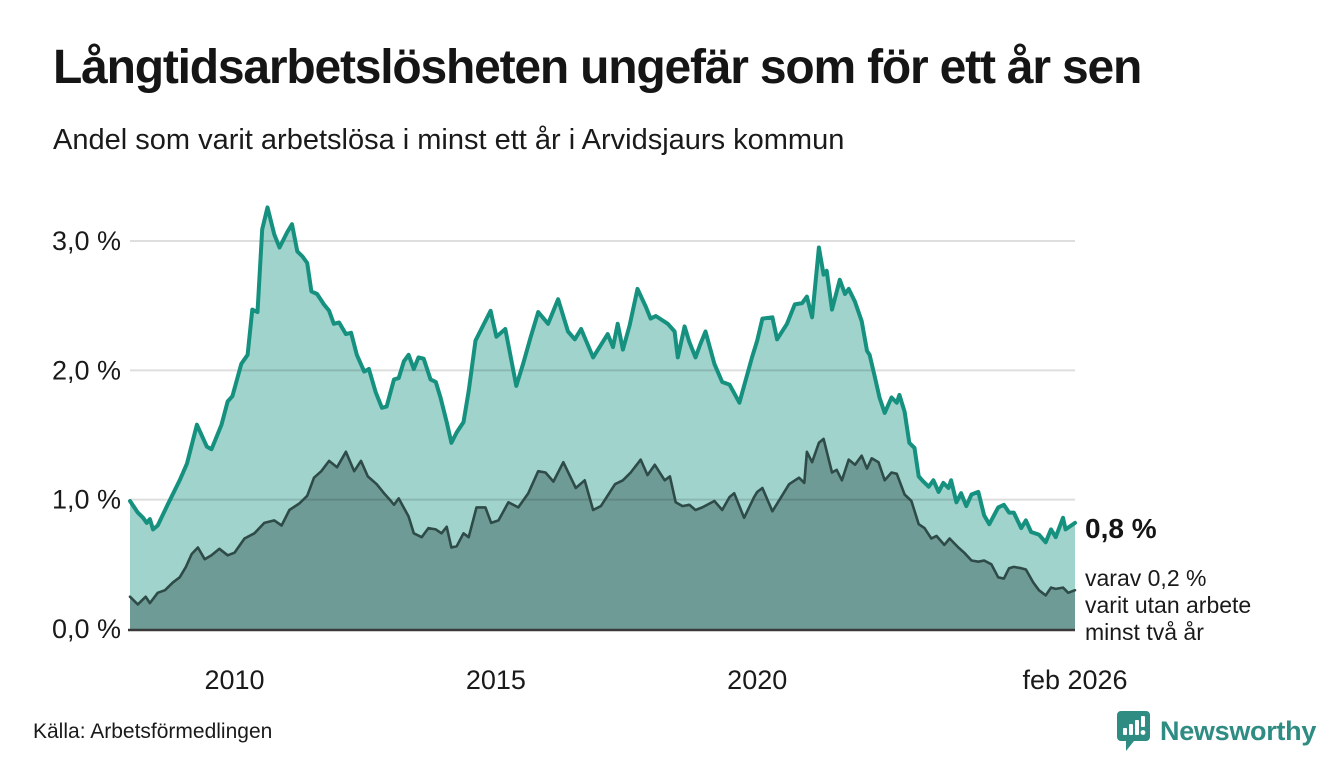 The width and height of the screenshot is (1340, 780). I want to click on newsworthy-logo: Newsworthy, so click(1216, 731).